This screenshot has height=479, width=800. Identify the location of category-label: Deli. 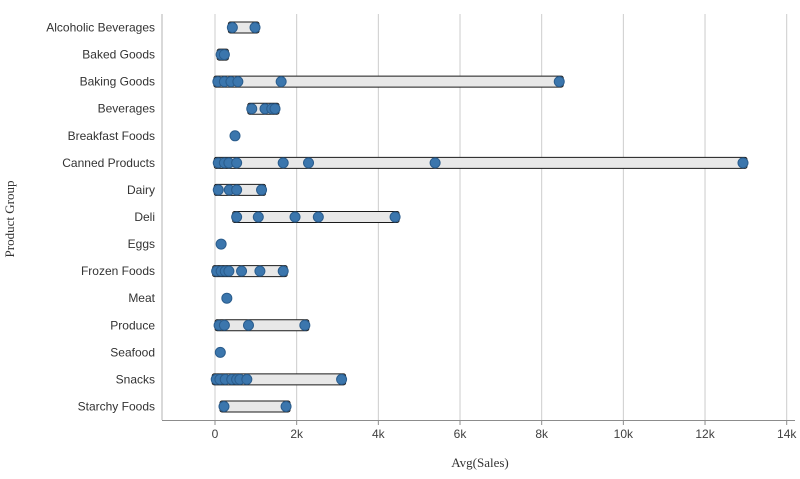
(144, 217).